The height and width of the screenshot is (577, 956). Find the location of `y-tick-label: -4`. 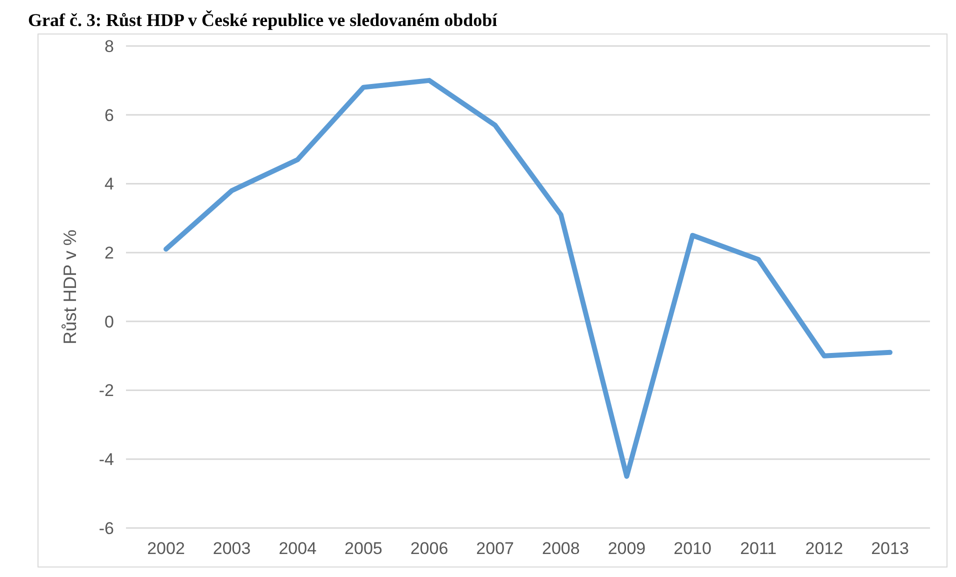

y-tick-label: -4 is located at coordinates (106, 460).